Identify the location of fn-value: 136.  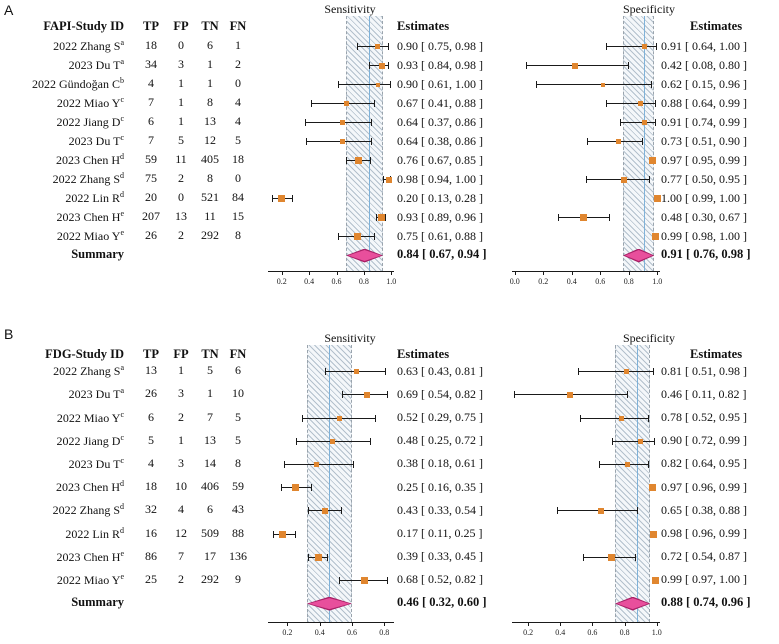
(238, 555).